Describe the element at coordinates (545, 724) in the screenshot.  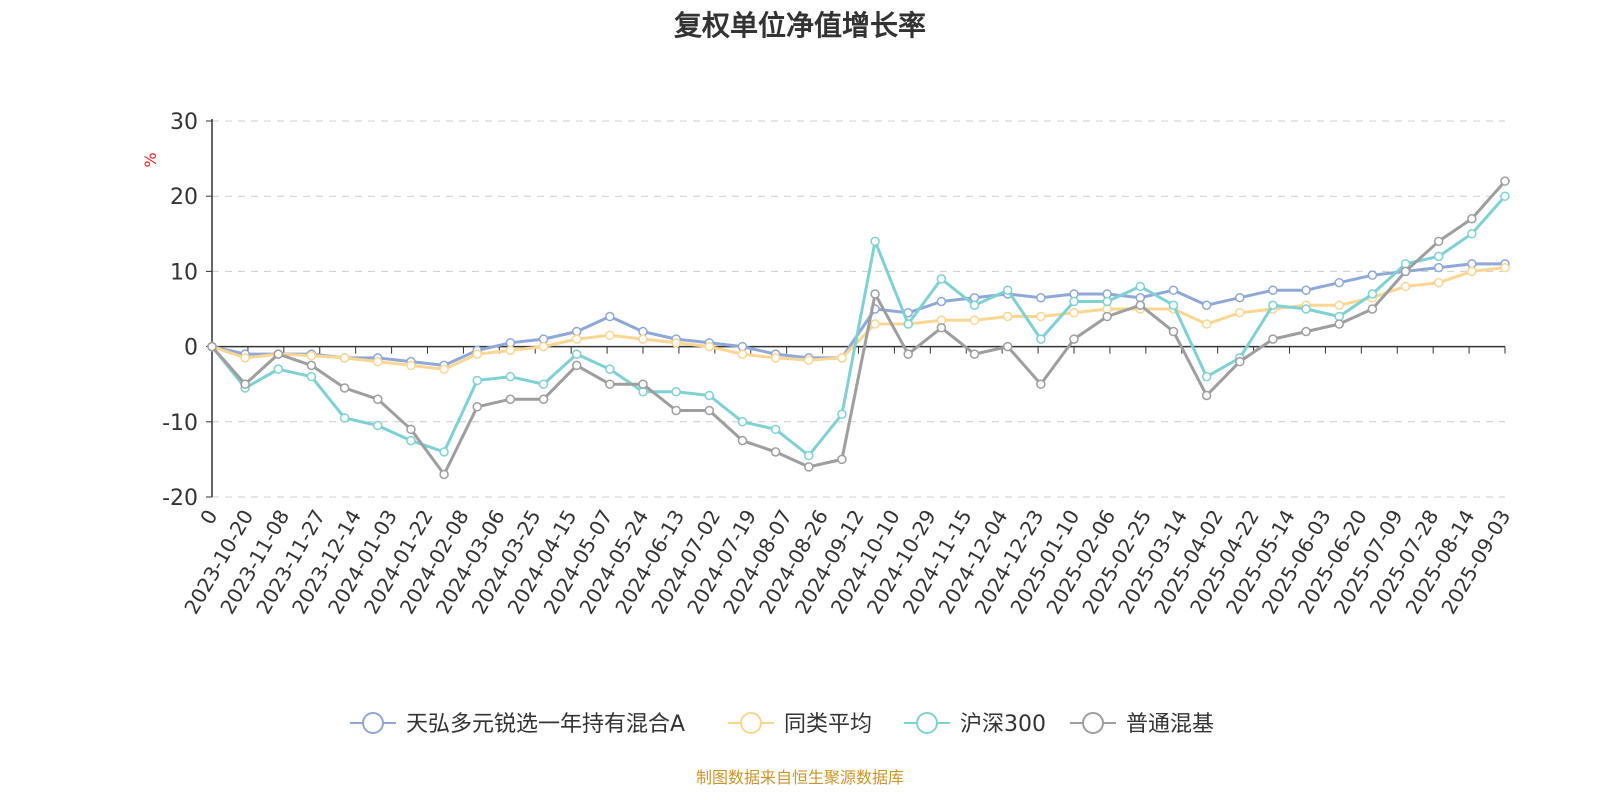
I see `legend-label: 天弘多元锐选一年持有混合A` at that location.